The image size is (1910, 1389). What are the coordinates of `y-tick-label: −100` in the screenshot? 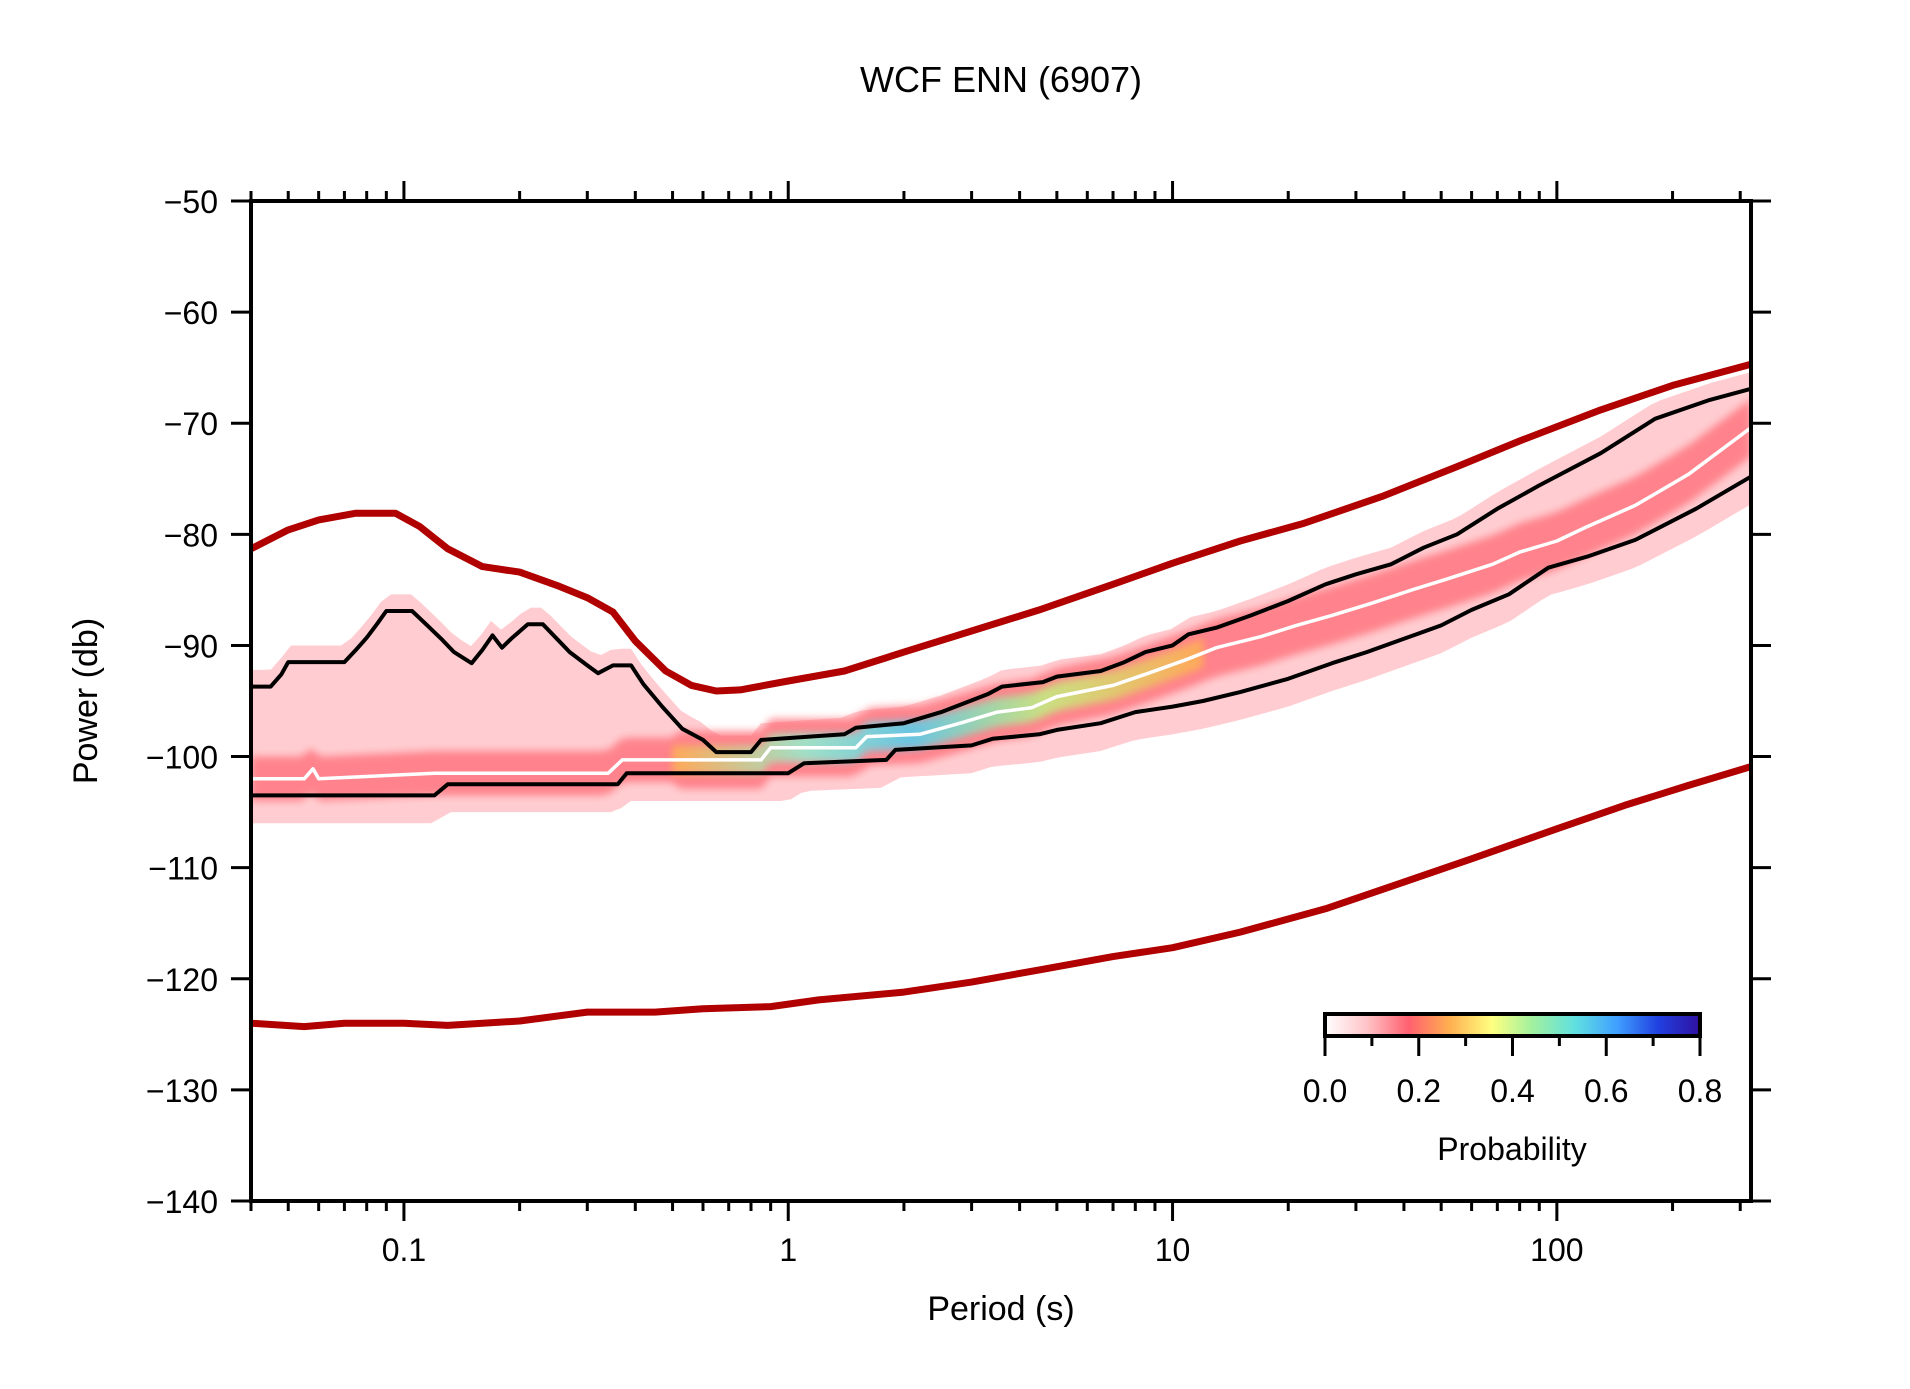 It's located at (182, 758).